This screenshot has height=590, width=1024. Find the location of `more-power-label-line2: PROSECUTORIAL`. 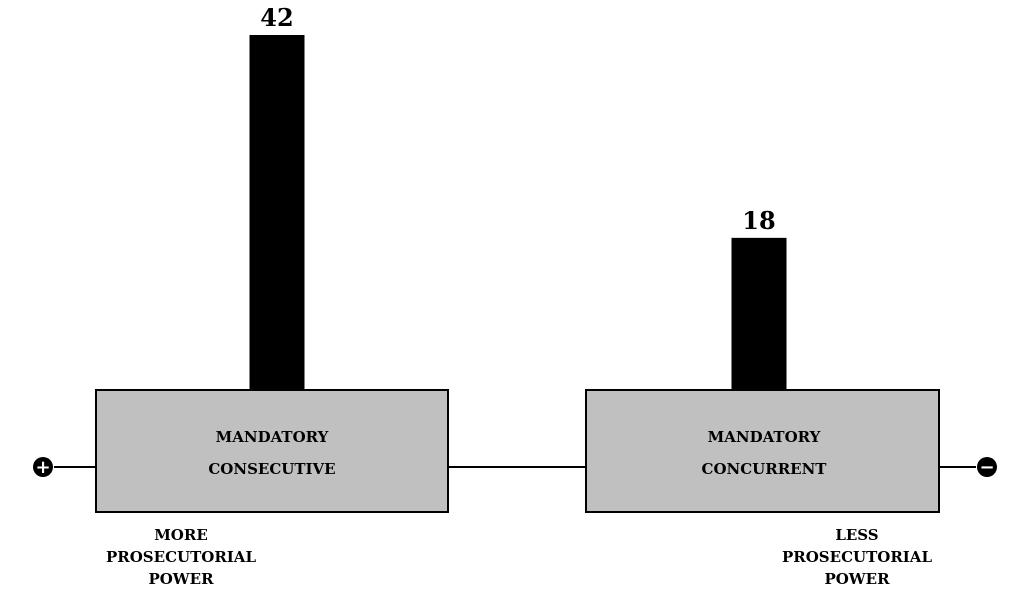

more-power-label-line2: PROSECUTORIAL is located at coordinates (181, 557).